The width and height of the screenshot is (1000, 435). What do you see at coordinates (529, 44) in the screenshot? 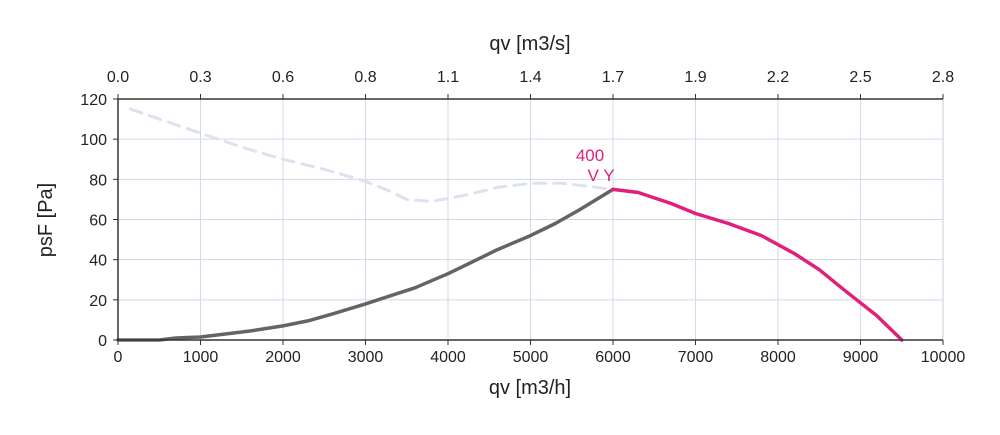
I see `x2-axis-title: qv [m3/s]` at bounding box center [529, 44].